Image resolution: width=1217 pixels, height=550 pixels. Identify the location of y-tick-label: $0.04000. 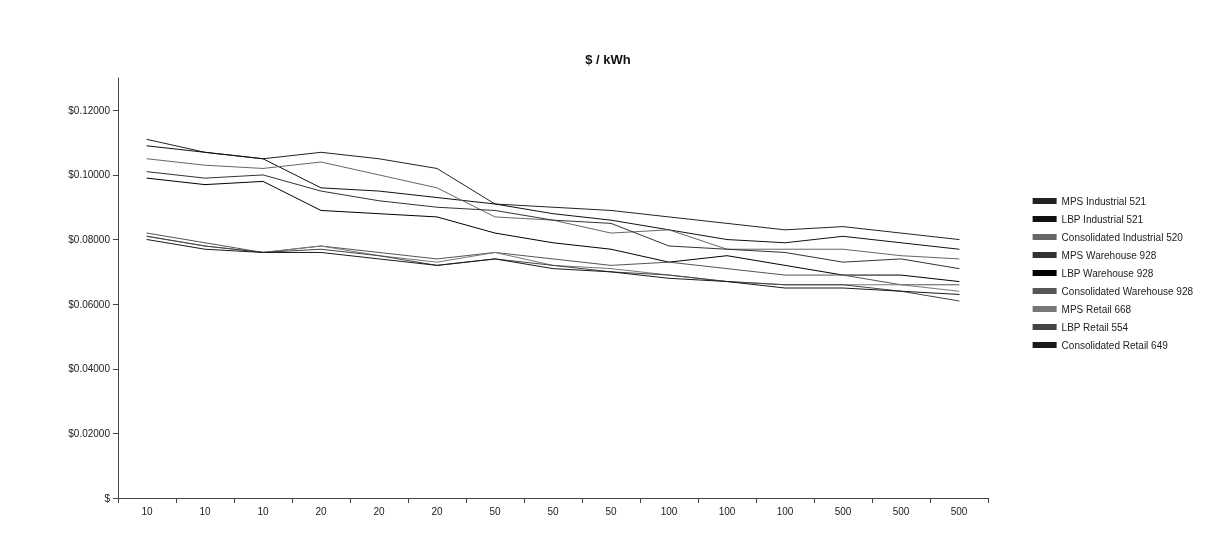
(89, 369).